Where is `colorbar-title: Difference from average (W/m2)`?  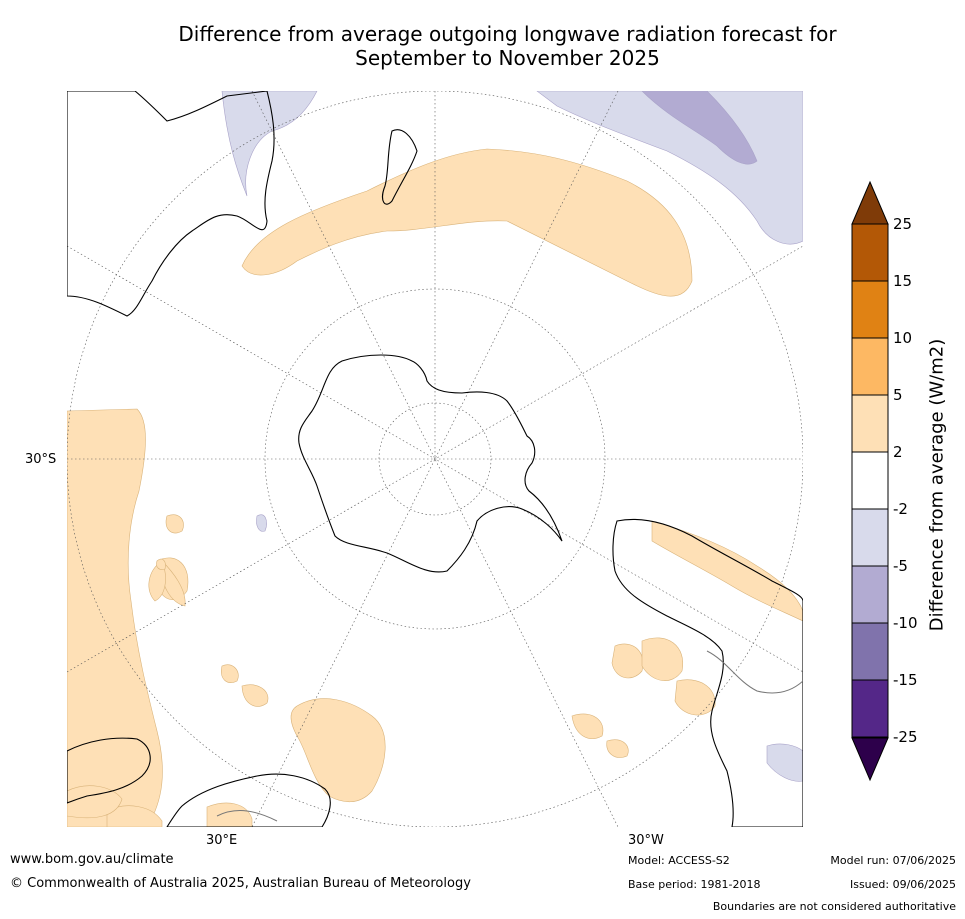 colorbar-title: Difference from average (W/m2) is located at coordinates (937, 485).